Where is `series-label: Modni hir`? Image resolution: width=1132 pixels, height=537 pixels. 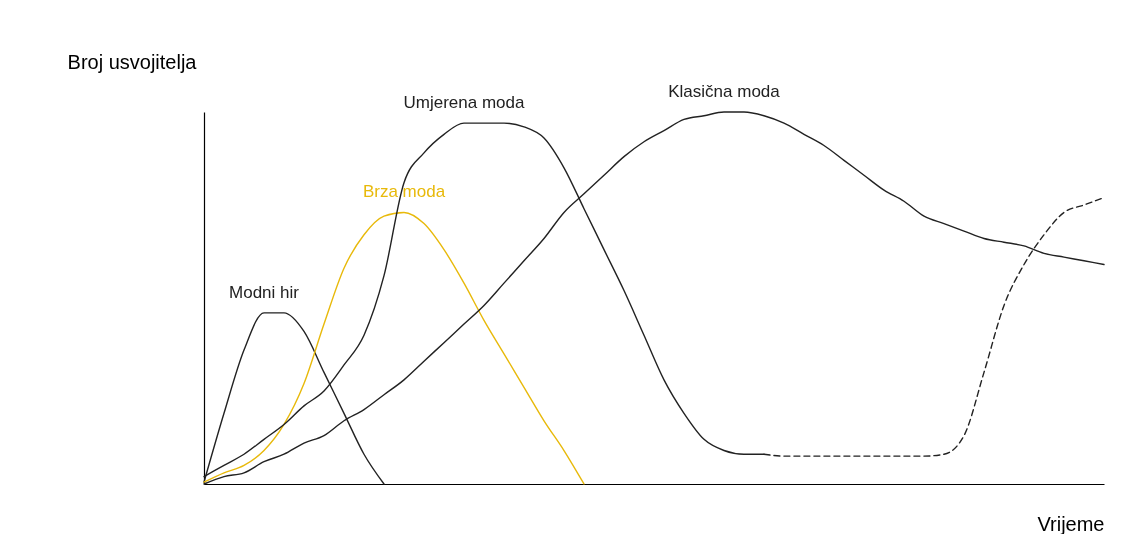 series-label: Modni hir is located at coordinates (264, 292).